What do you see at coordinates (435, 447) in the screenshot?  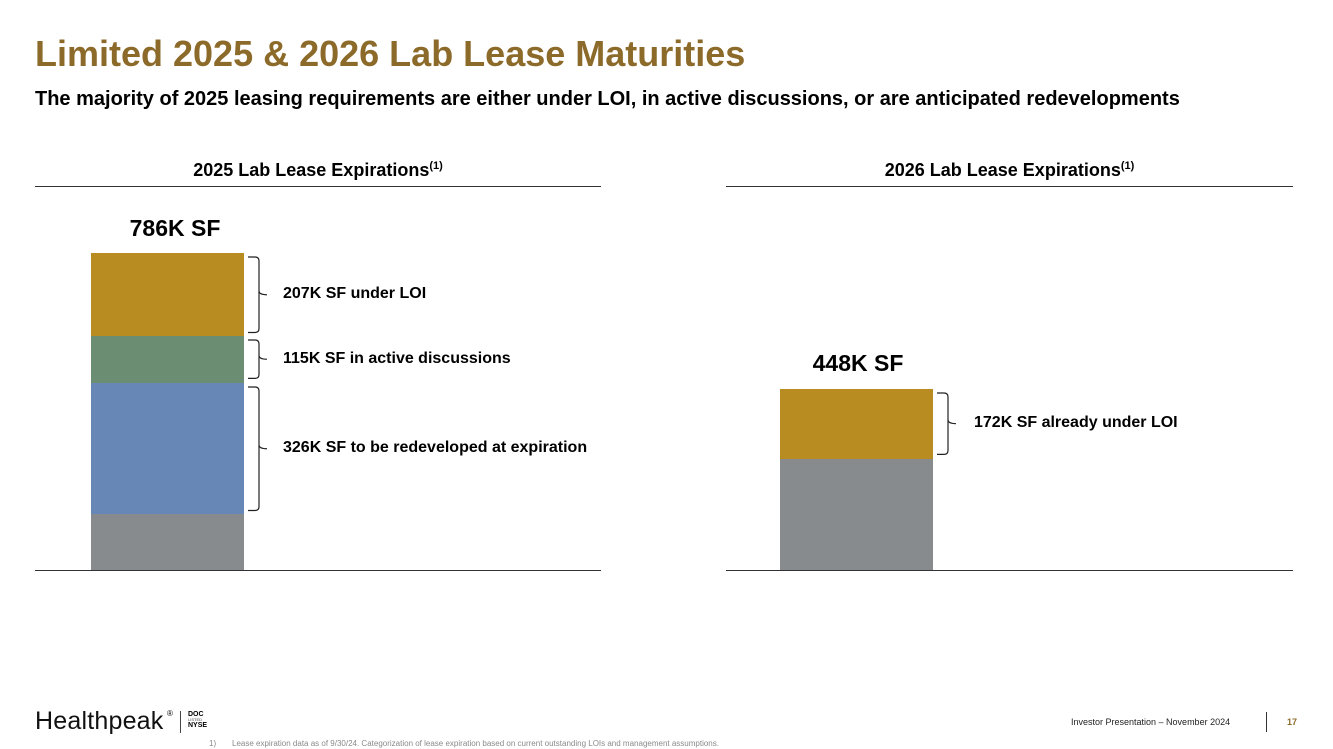 I see `annotation-label: 326K SF to be redeveloped at expiration` at bounding box center [435, 447].